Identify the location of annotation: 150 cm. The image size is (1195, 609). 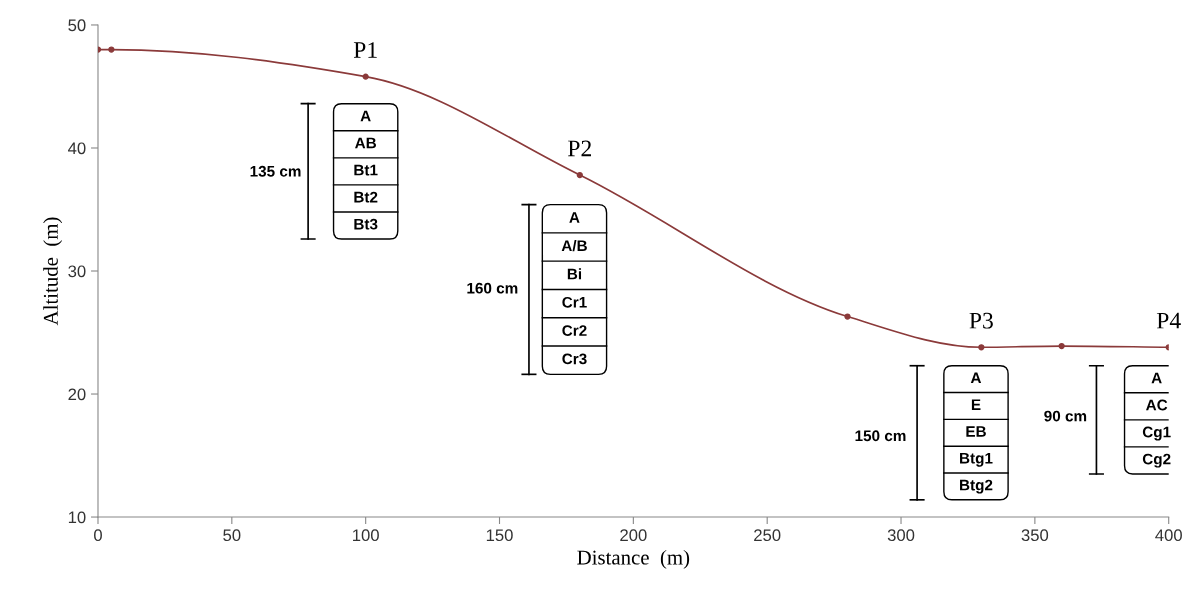
(880, 436).